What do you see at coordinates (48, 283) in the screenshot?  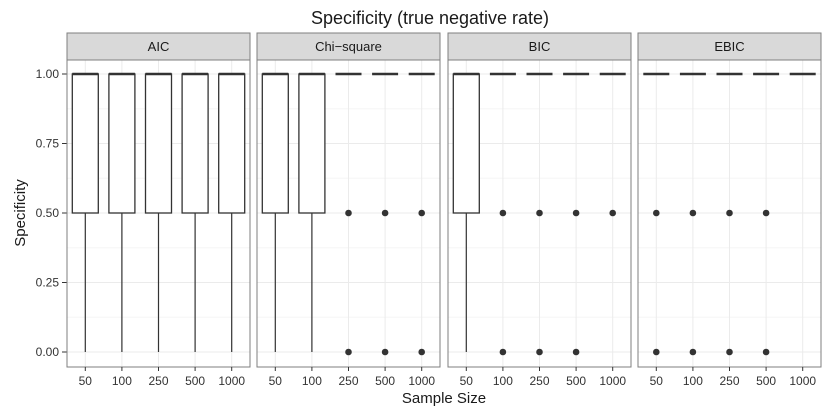 I see `y-tick-label: 0.25` at bounding box center [48, 283].